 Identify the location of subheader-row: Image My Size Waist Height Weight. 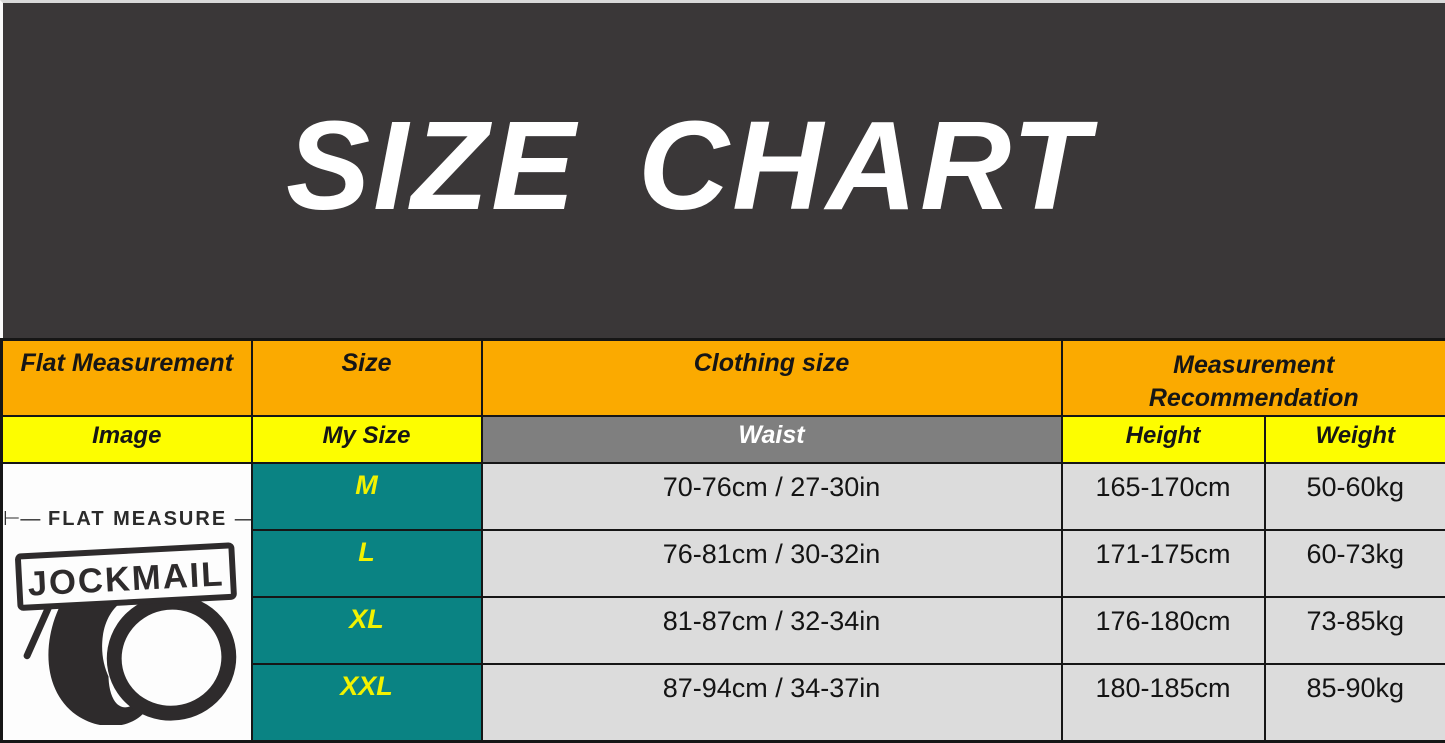
(722, 439).